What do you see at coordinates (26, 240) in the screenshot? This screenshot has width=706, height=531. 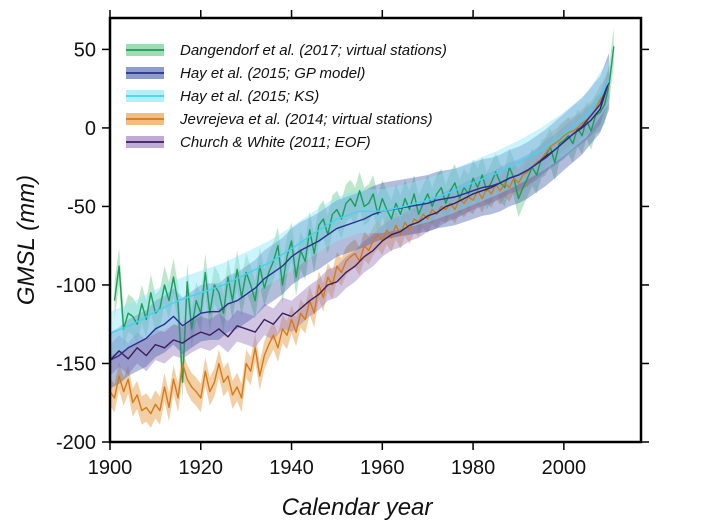 I see `y-axis-title: GMSL (mm)` at bounding box center [26, 240].